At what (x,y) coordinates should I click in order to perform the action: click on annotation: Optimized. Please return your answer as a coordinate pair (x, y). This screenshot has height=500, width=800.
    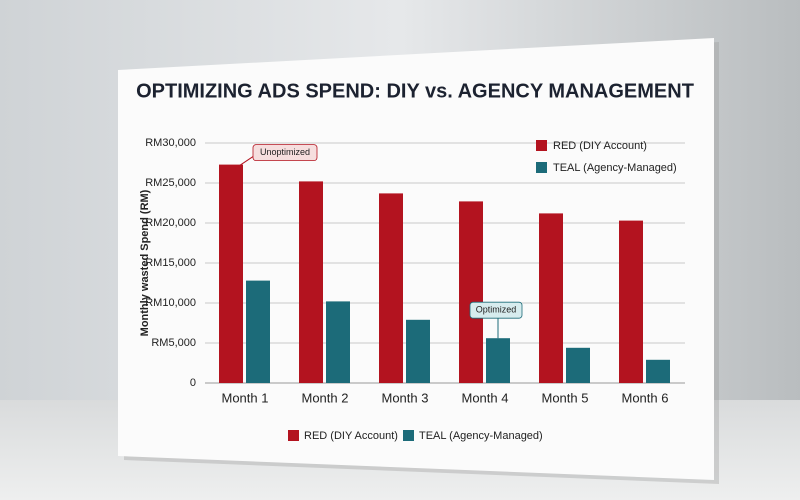
    Looking at the image, I should click on (496, 310).